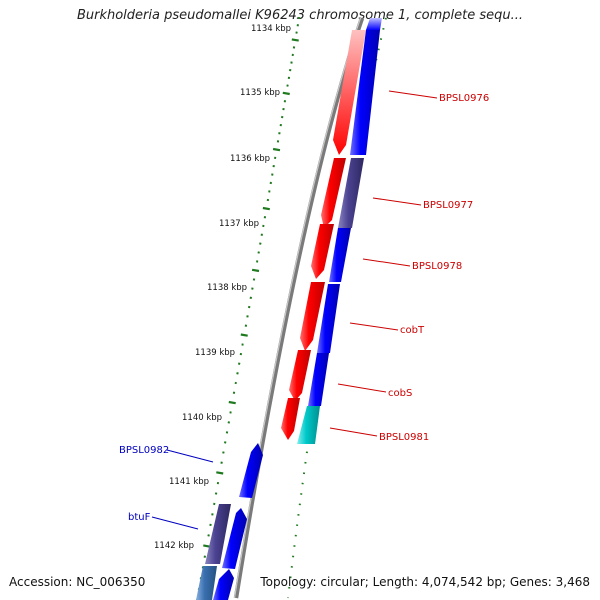 This screenshot has height=600, width=600. I want to click on gene-label-bpsl0982: BPSL0982, so click(144, 450).